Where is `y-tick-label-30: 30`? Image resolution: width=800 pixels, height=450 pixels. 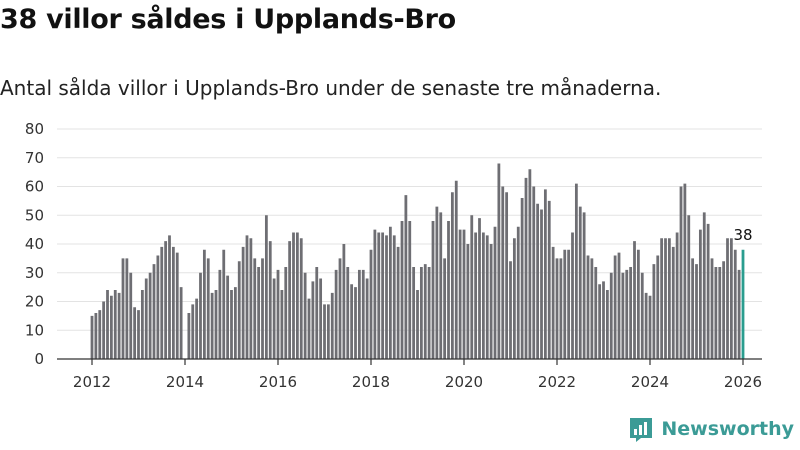 y-tick-label-30: 30 is located at coordinates (34, 273).